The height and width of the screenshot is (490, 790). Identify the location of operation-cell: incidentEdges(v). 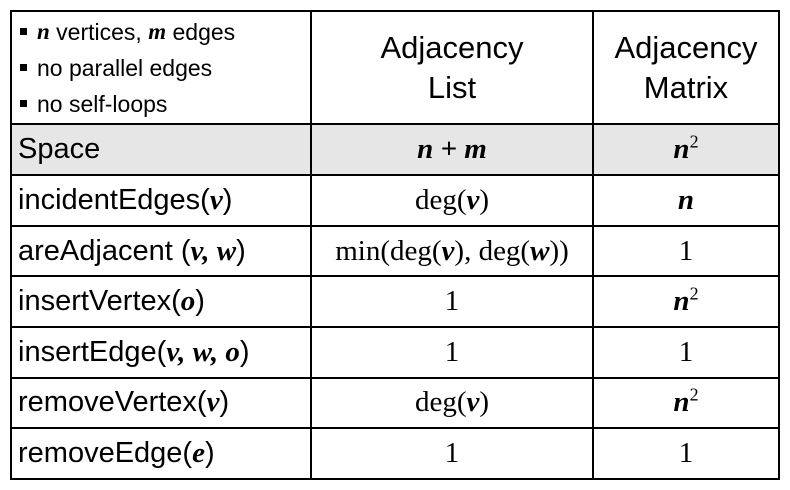
(161, 200).